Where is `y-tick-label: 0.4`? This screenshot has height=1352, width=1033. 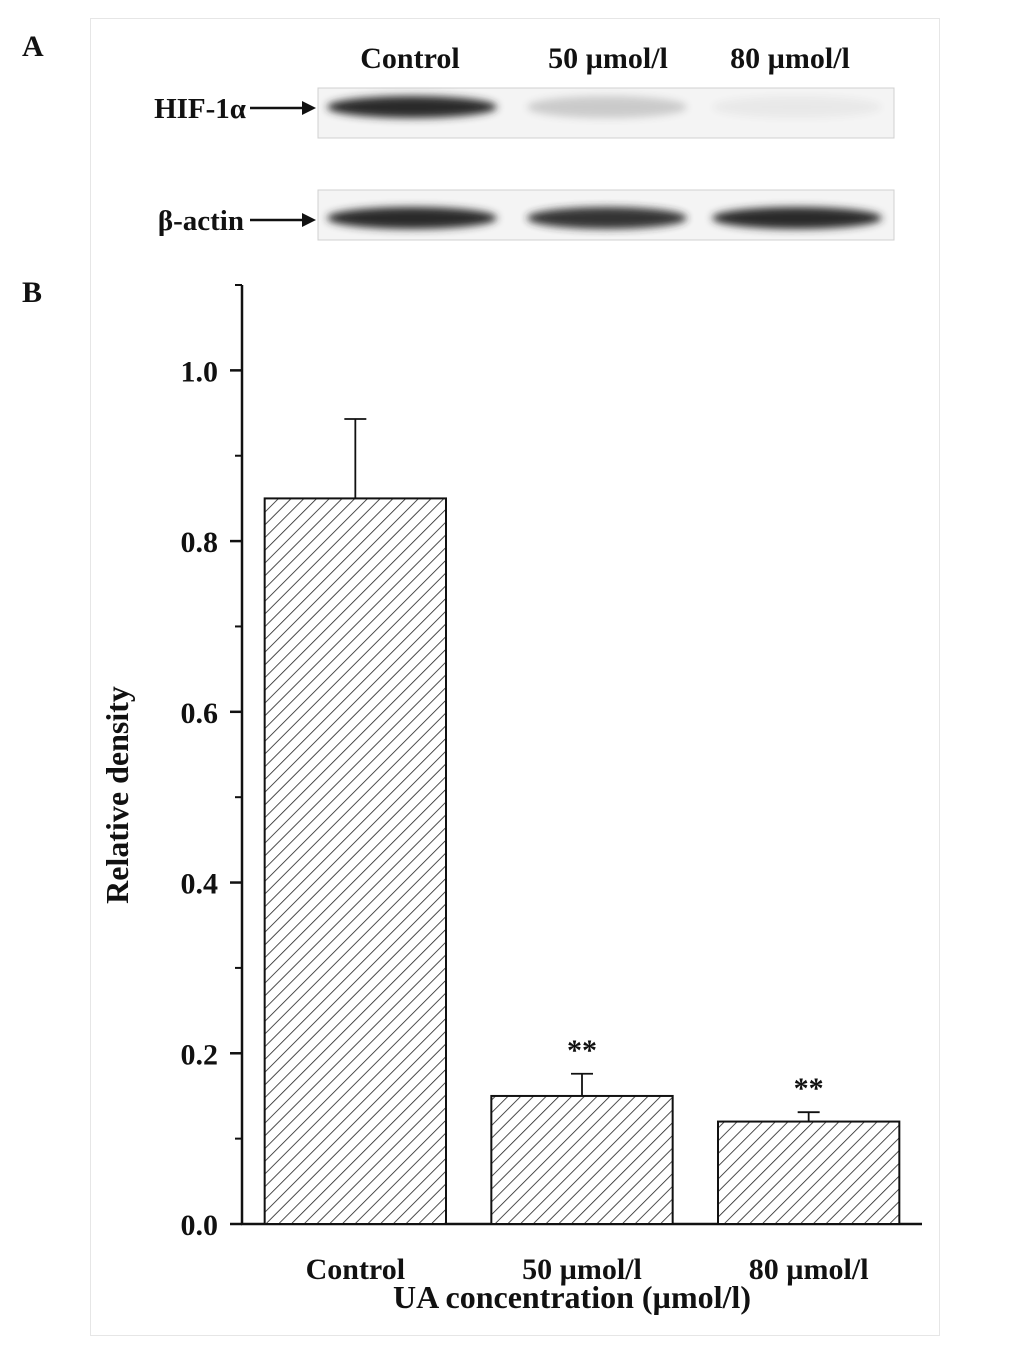
y-tick-label: 0.4 is located at coordinates (200, 884).